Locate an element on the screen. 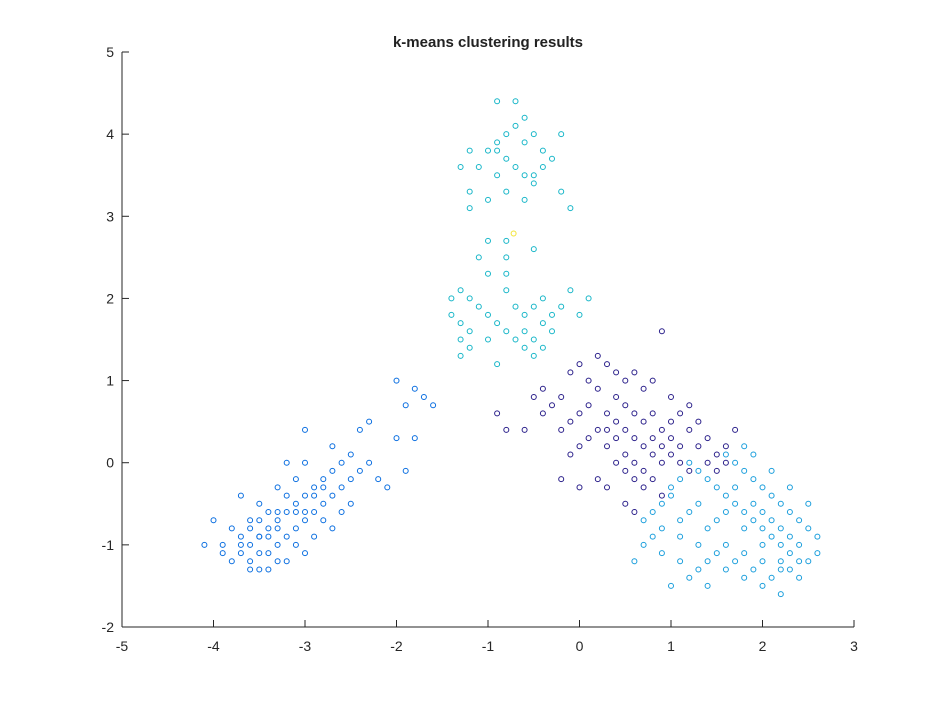 The height and width of the screenshot is (703, 945). x-axis: -5 -4 -3 -2 -1 0 1 2 3 is located at coordinates (487, 637).